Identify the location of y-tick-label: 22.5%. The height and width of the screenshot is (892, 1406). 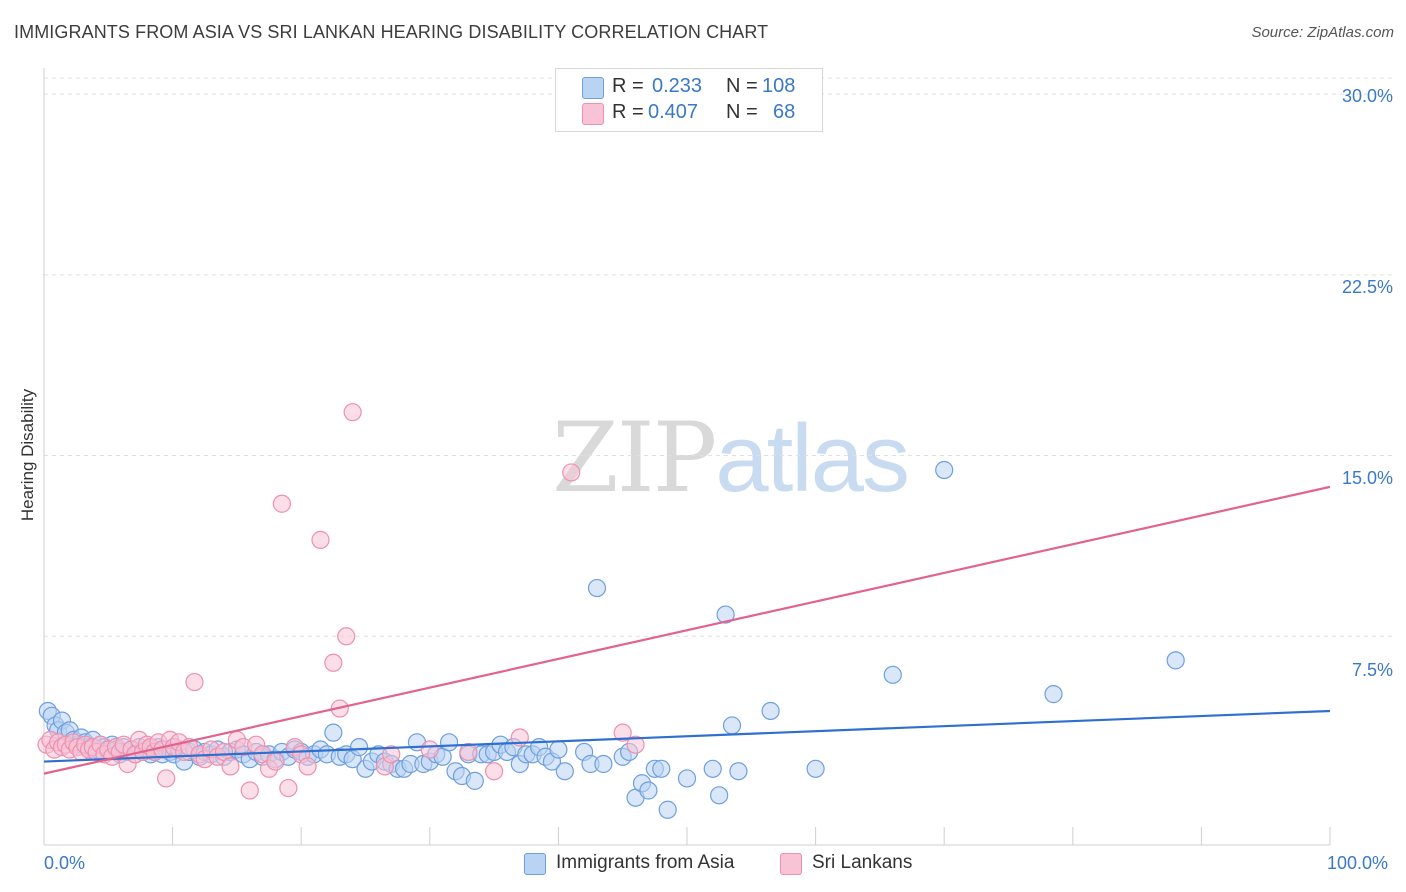
(1367, 287).